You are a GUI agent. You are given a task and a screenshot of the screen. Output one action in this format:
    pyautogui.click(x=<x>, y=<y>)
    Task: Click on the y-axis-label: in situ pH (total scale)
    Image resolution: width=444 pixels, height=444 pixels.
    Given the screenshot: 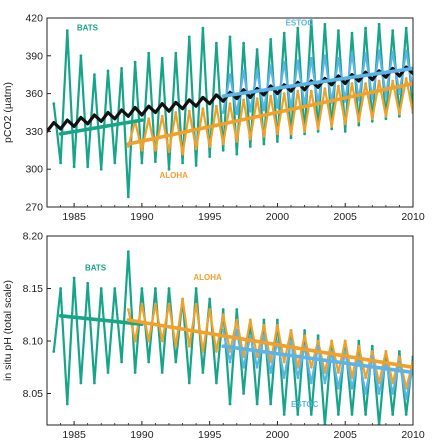 What is the action you would take?
    pyautogui.click(x=8, y=330)
    